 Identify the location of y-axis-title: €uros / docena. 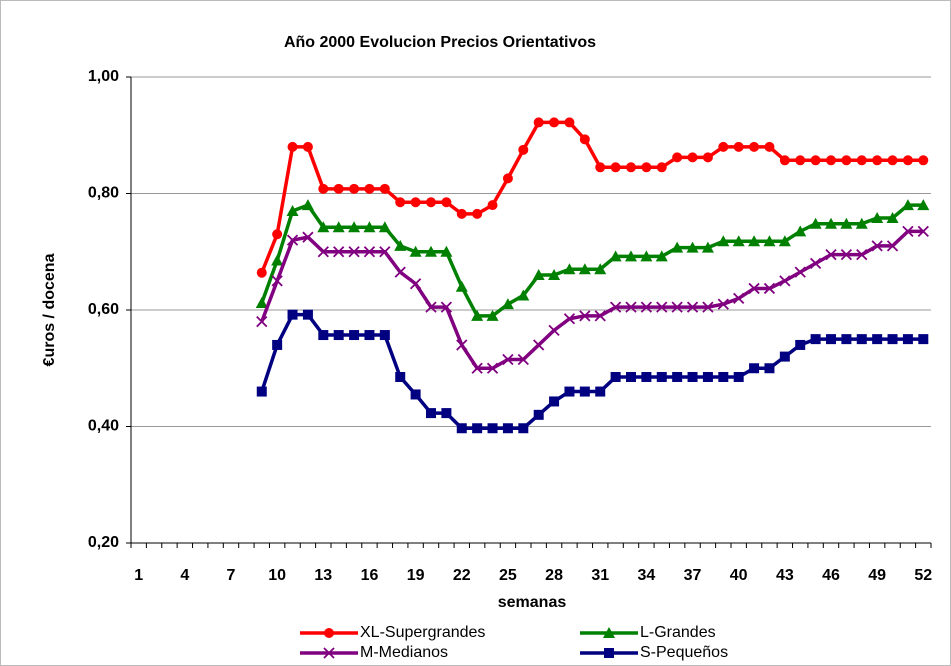
(49, 309).